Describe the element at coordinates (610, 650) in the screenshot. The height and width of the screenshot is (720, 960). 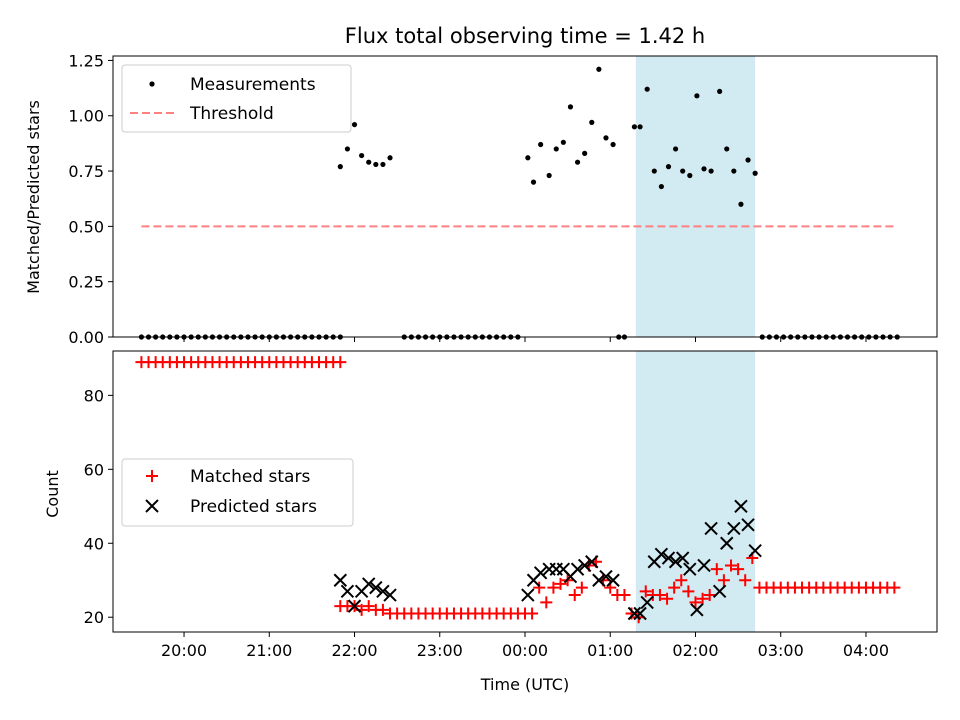
I see `xtick-label: 01:00` at that location.